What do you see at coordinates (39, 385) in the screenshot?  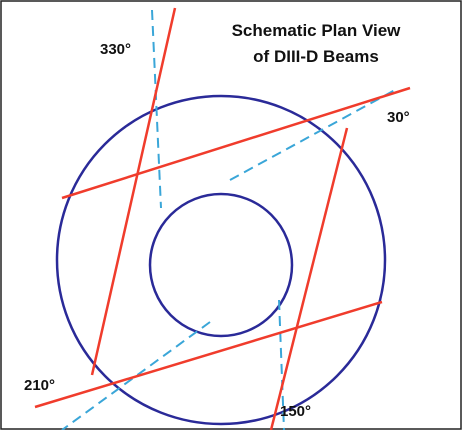 I see `beam-label: 210°` at bounding box center [39, 385].